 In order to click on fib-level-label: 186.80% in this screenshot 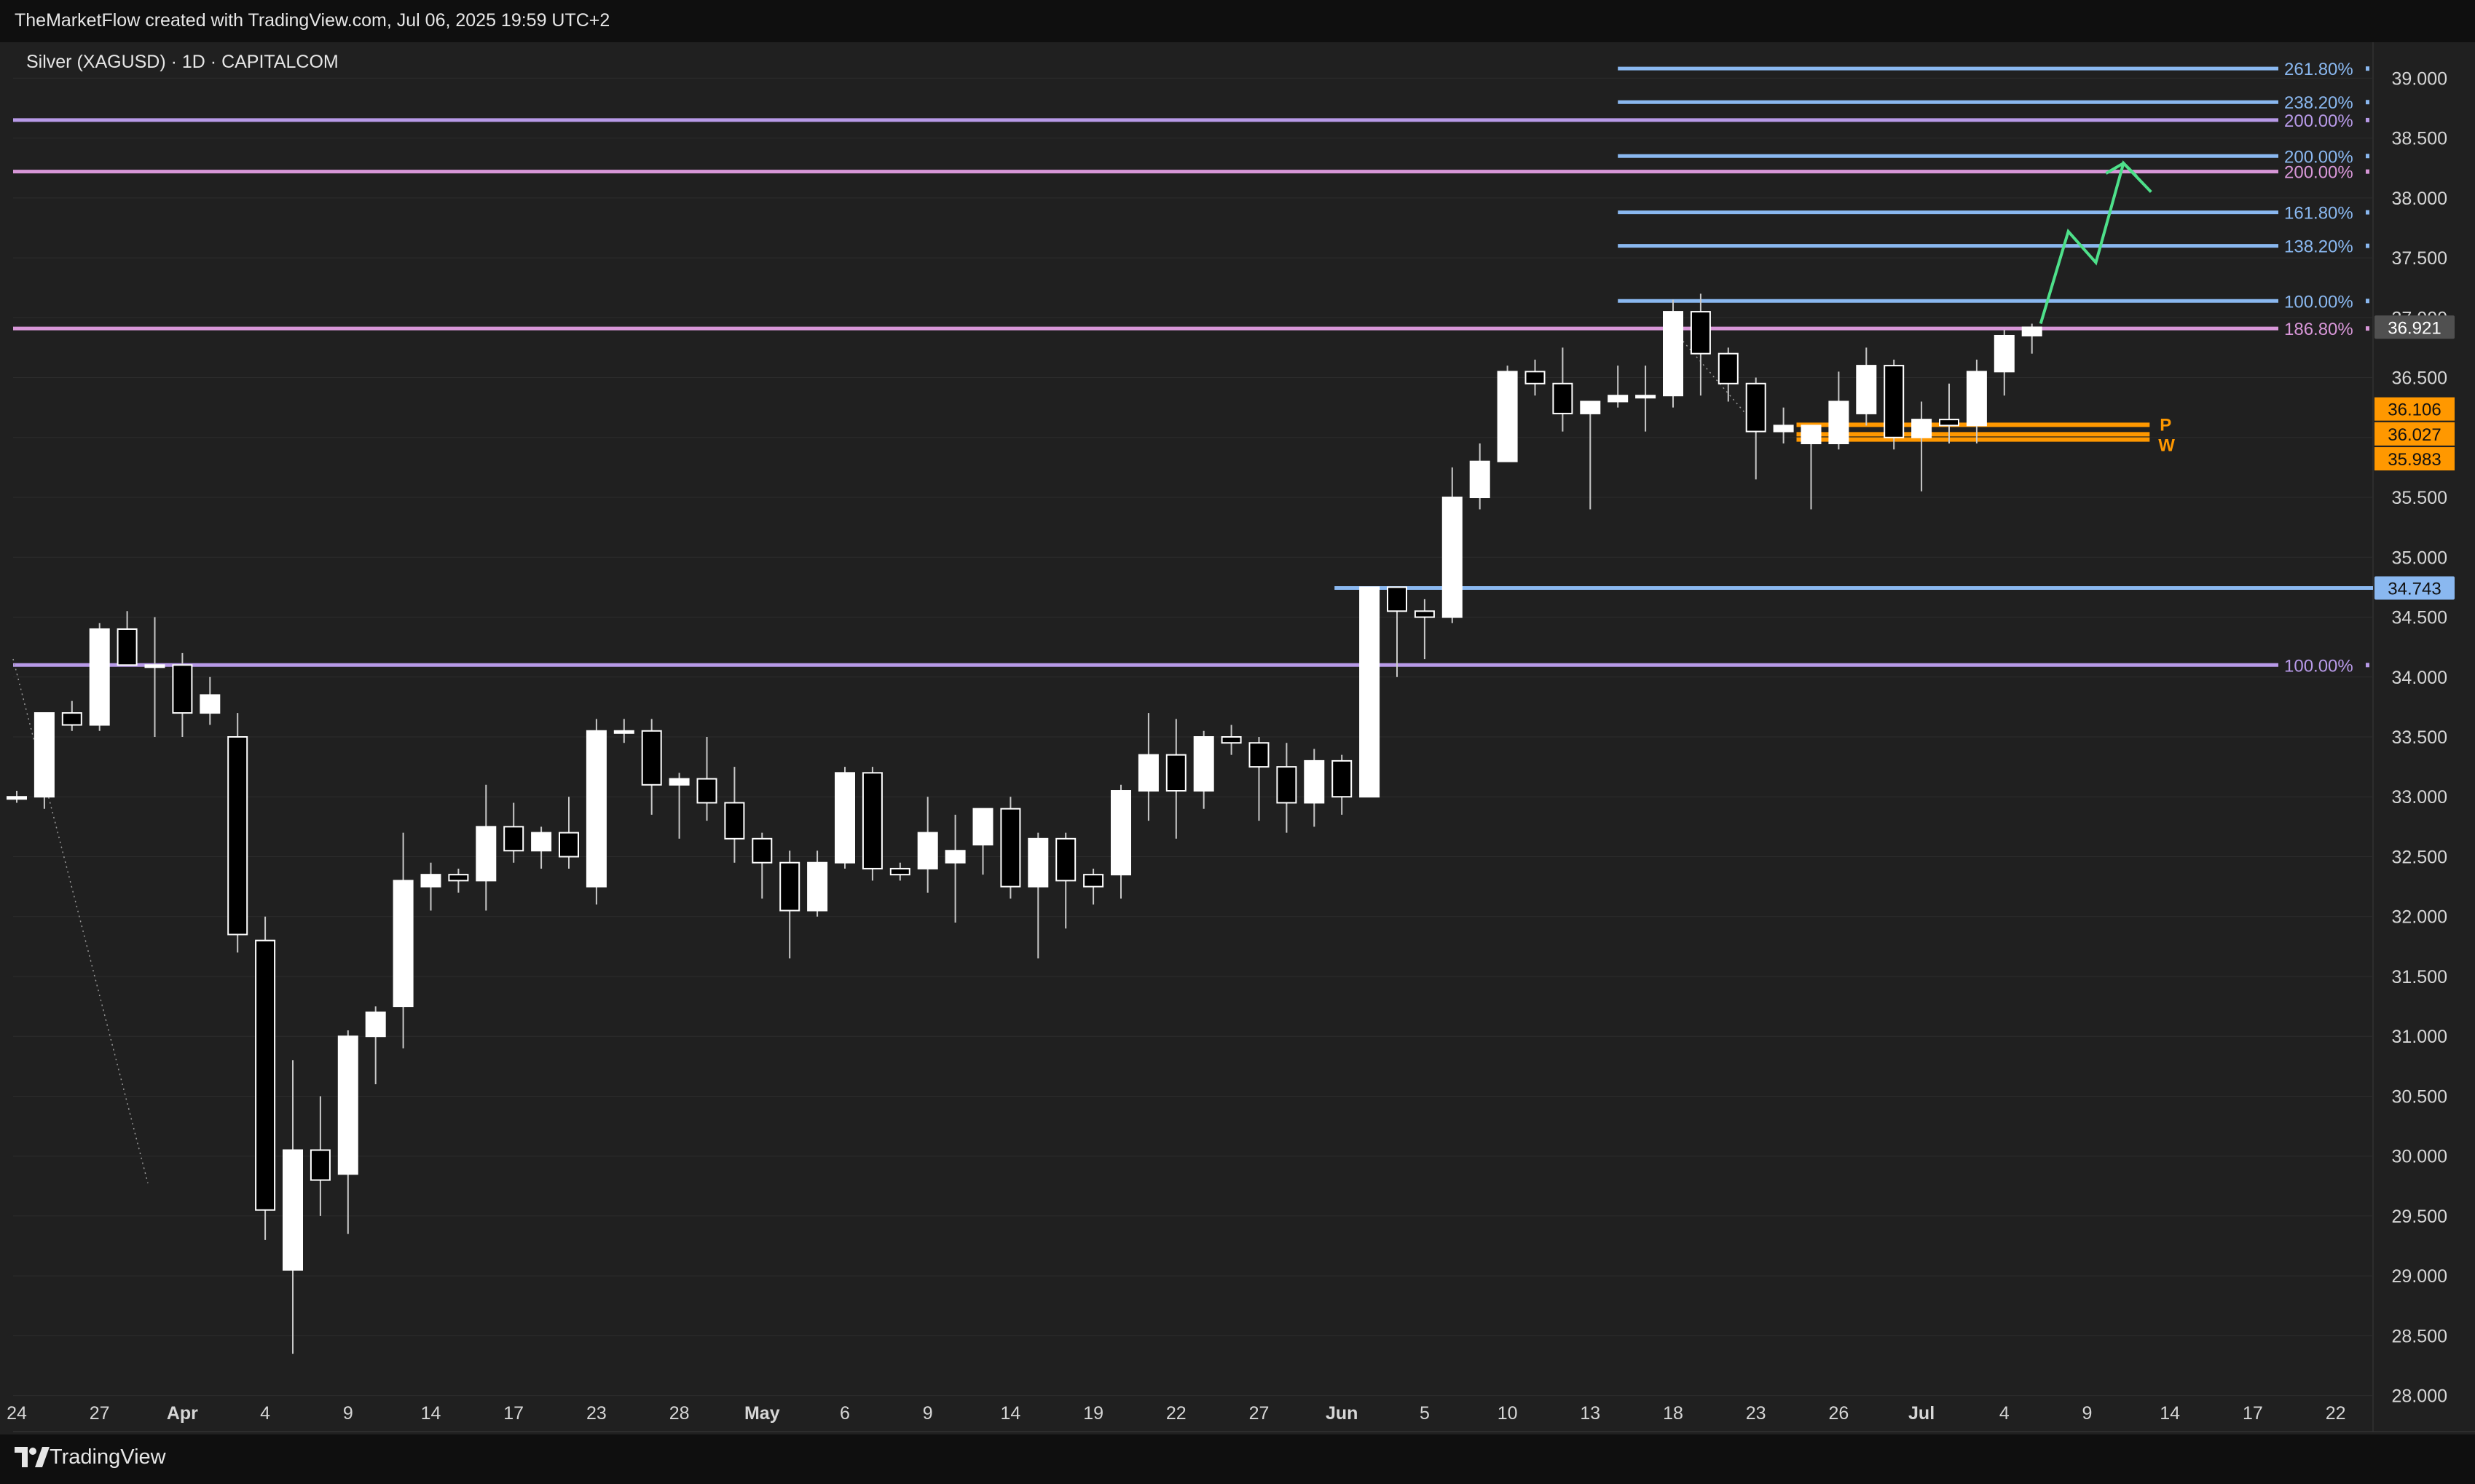, I will do `click(2318, 329)`.